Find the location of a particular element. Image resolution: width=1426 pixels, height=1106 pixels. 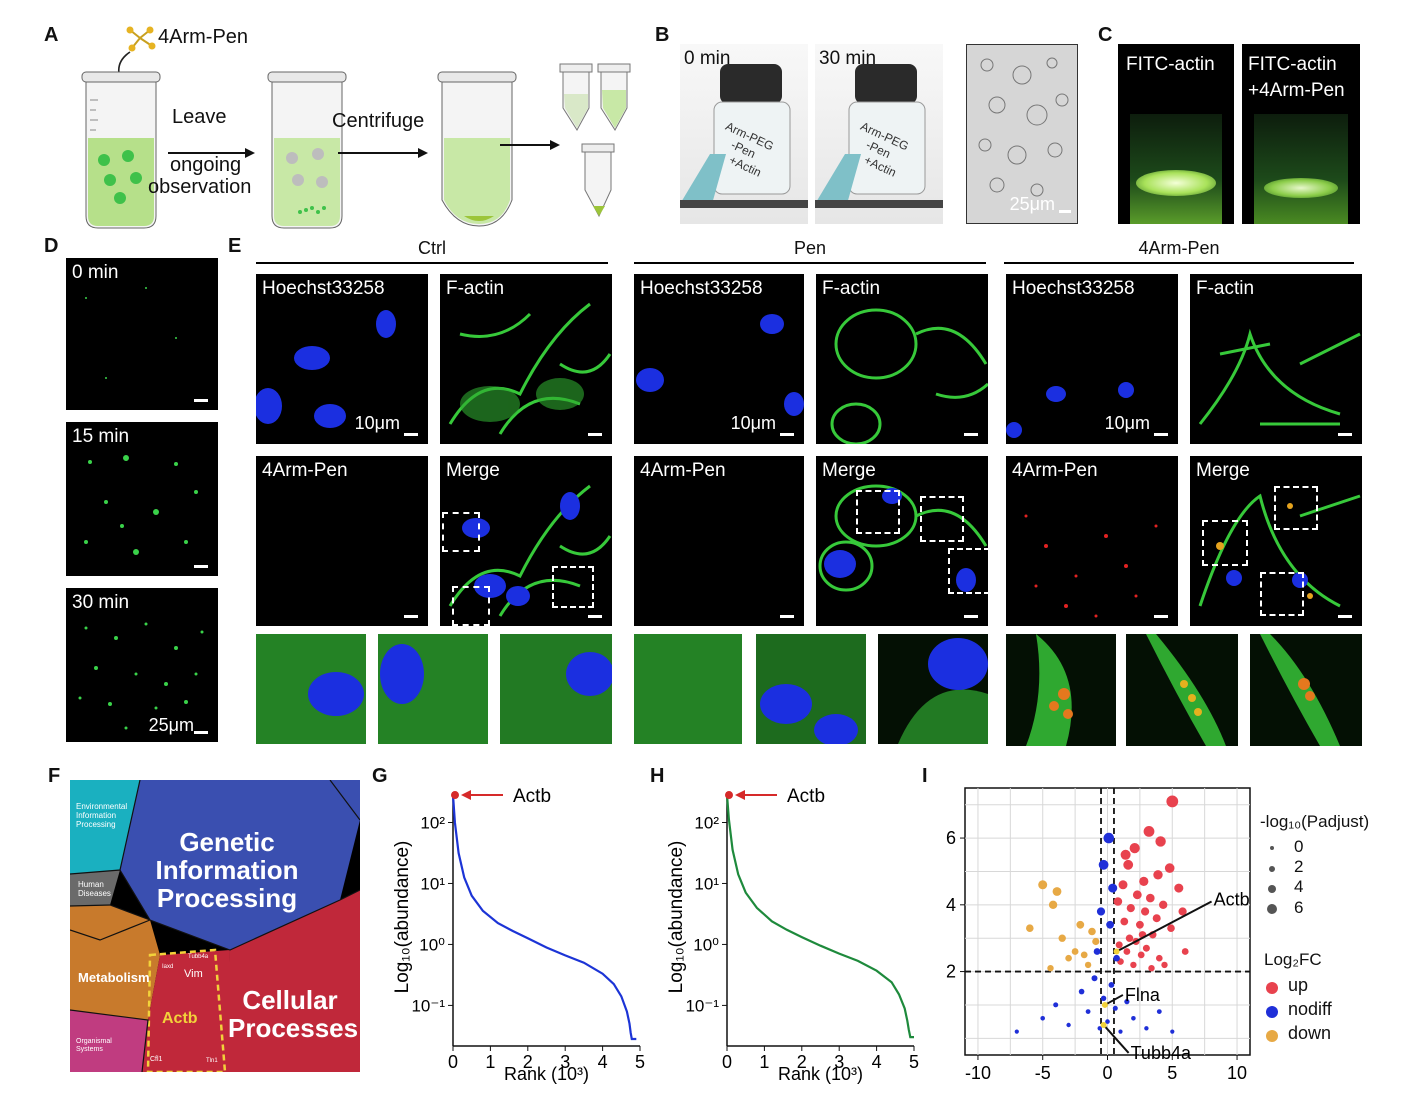

legend-down: down is located at coordinates (1310, 1033).